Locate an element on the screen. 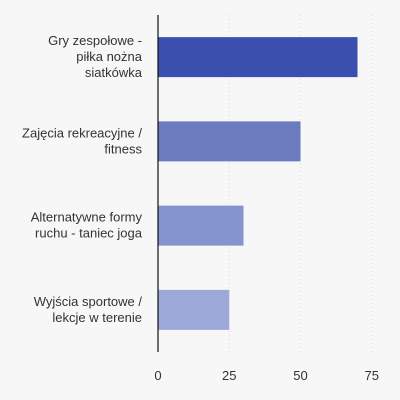  category-label-line: lekcje w terenie is located at coordinates (97, 317).